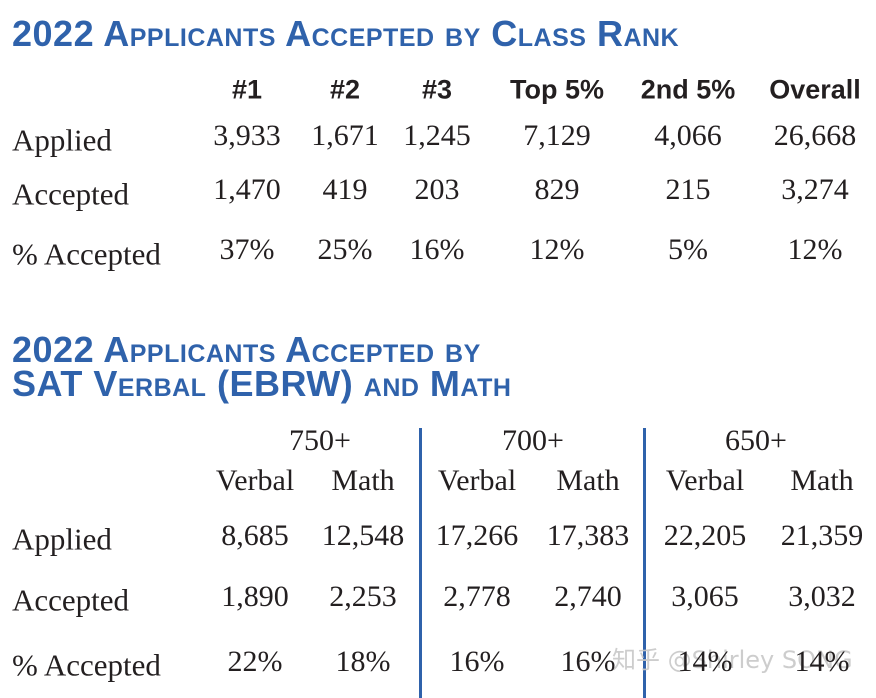 Image resolution: width=876 pixels, height=698 pixels. What do you see at coordinates (588, 535) in the screenshot?
I see `table-cell: 17,383` at bounding box center [588, 535].